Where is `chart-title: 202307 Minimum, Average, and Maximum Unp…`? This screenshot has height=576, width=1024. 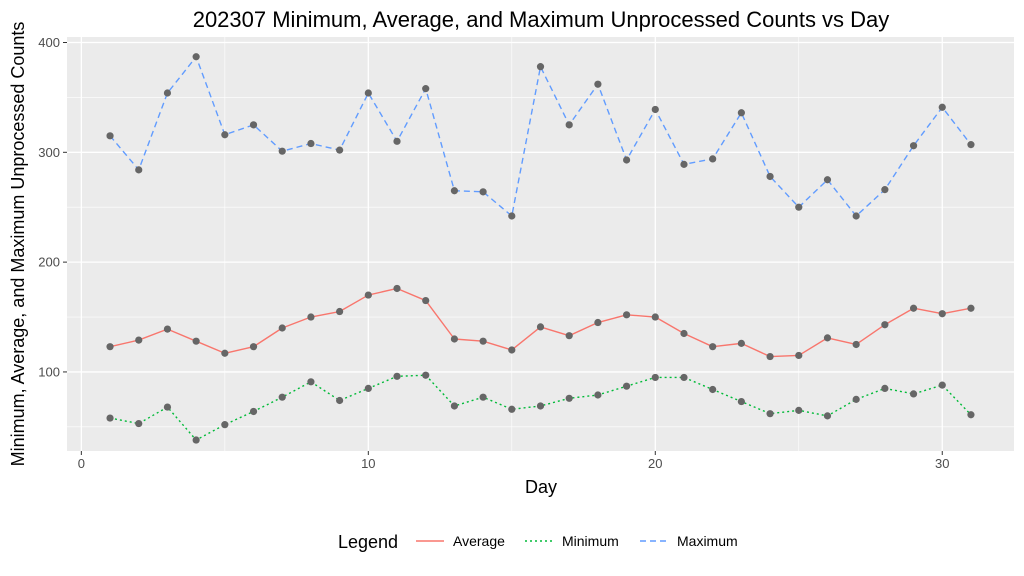 chart-title: 202307 Minimum, Average, and Maximum Unp… is located at coordinates (541, 19).